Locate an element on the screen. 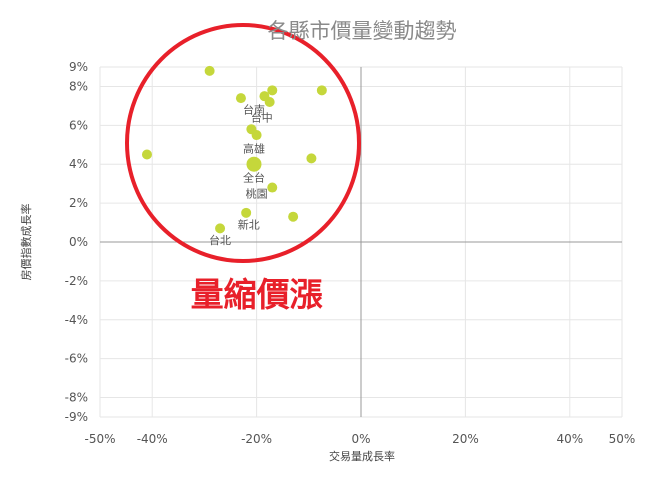 The width and height of the screenshot is (661, 485). y-tick-labels: 9% 8% 6% 4% 2% 0% -2% -4% -6% -8% -9% is located at coordinates (76, 242).